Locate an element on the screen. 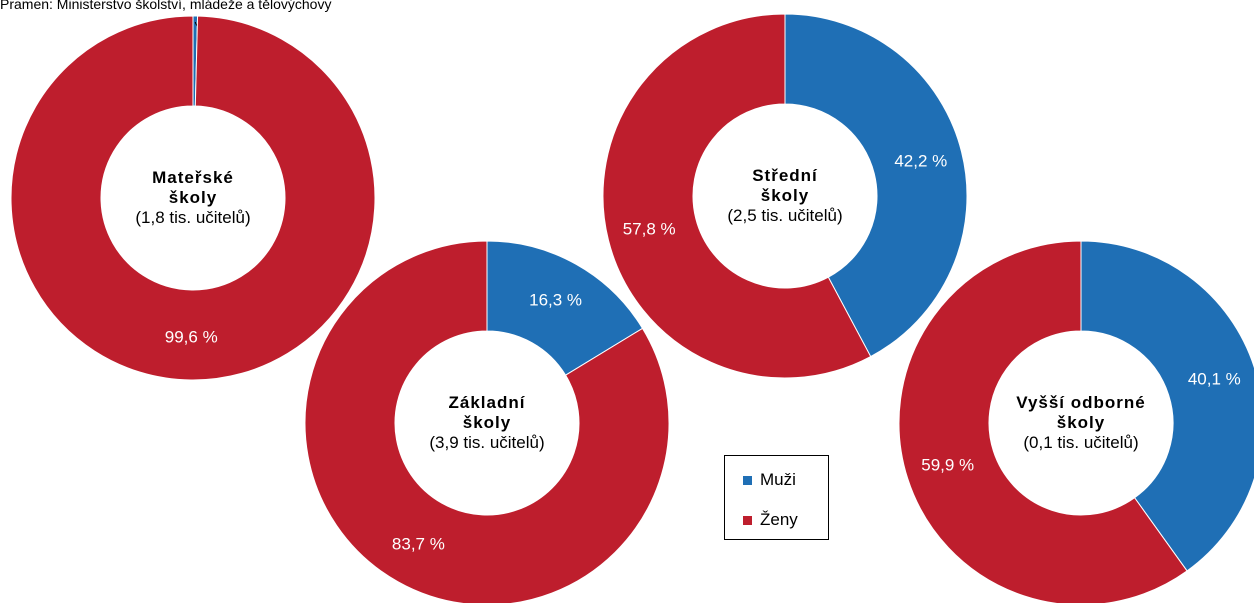 The image size is (1254, 603). chart-subtitle: (2,5 tis. učitelů) is located at coordinates (785, 215).